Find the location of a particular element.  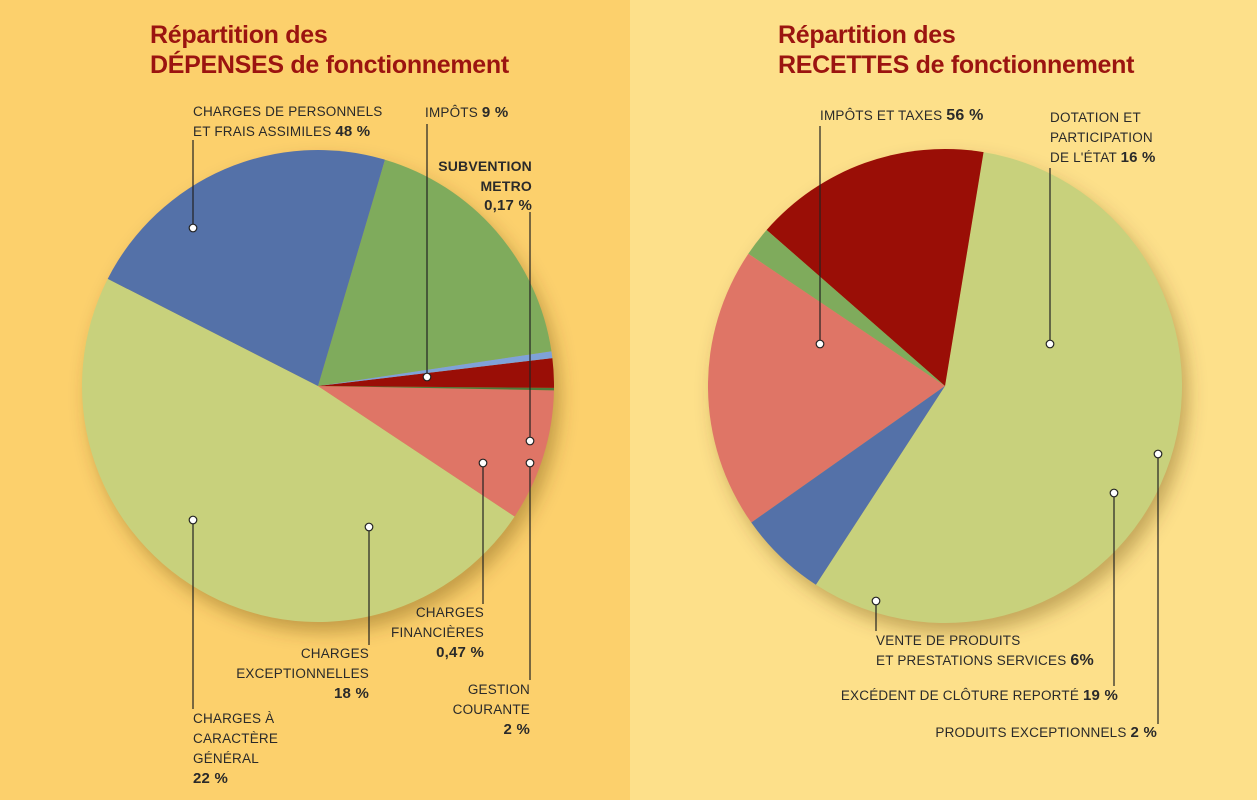

label-value: 16 % is located at coordinates (1138, 157).